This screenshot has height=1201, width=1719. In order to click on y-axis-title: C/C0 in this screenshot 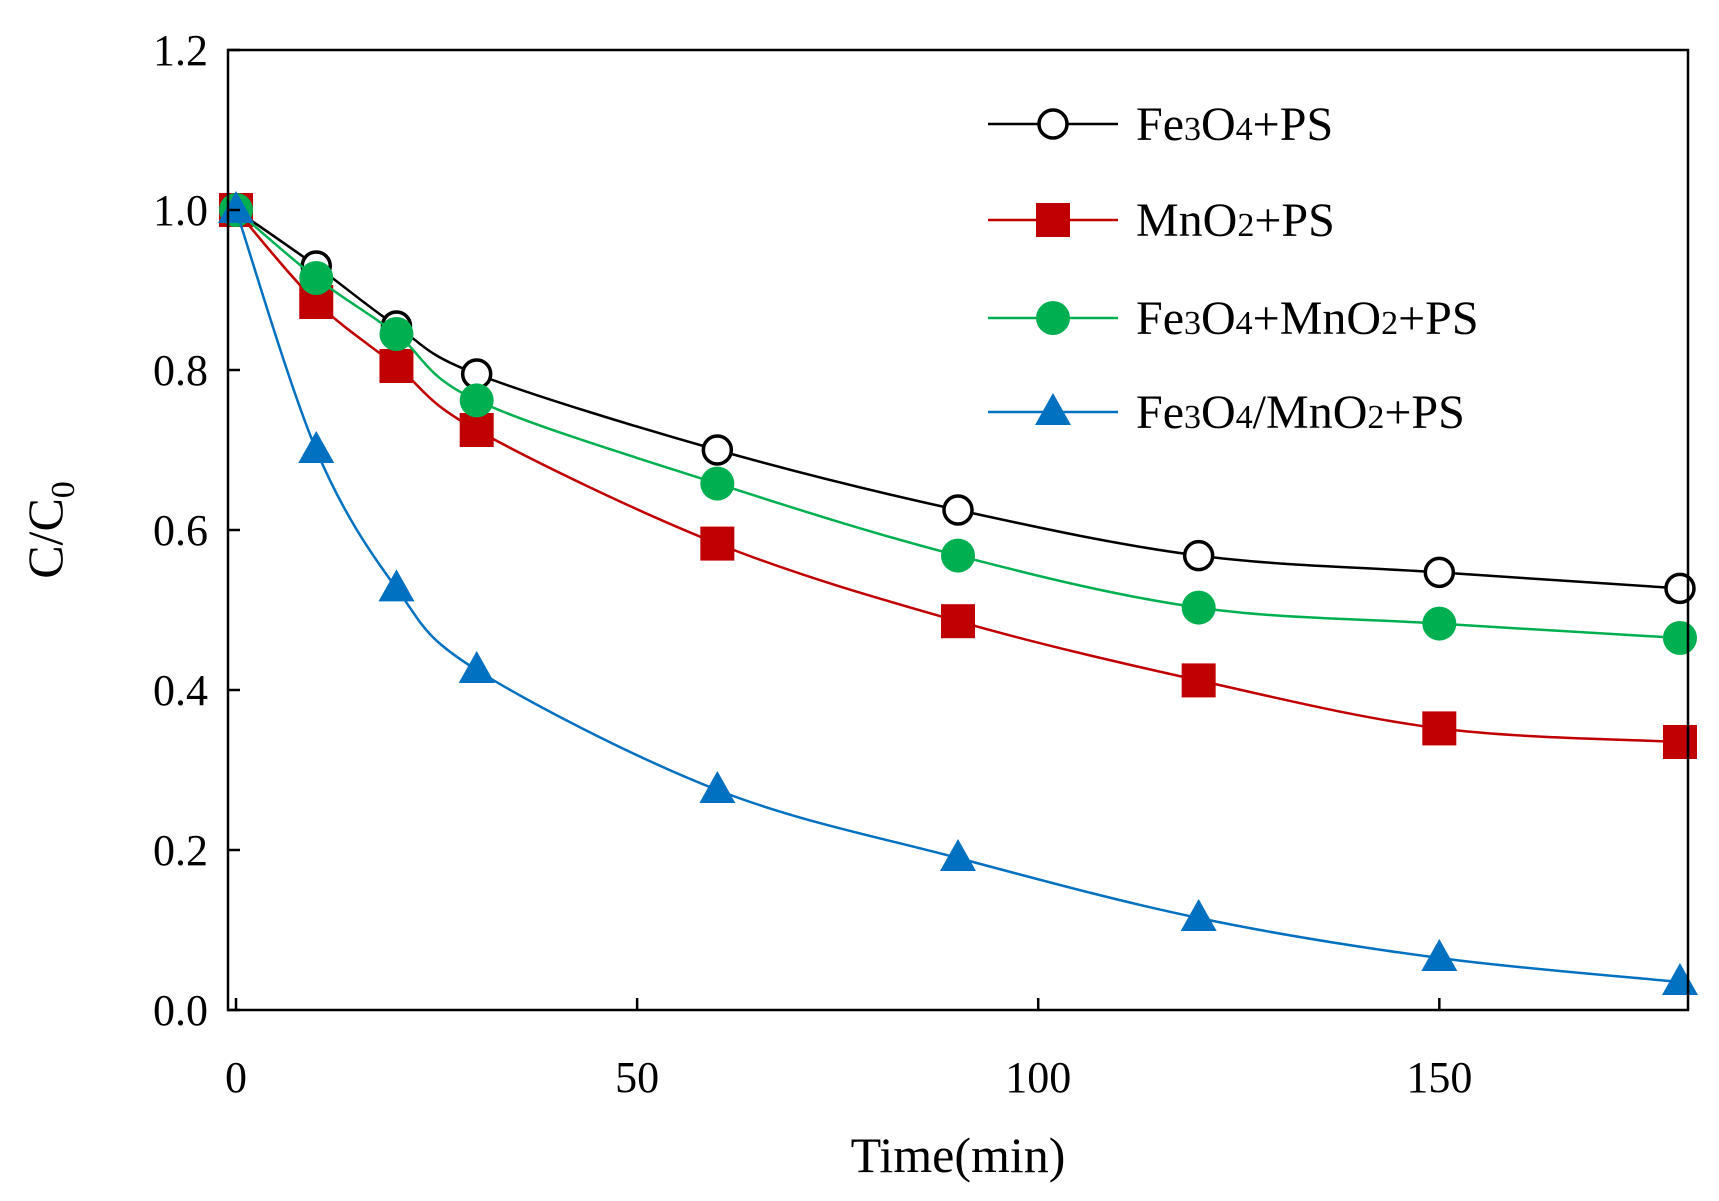, I will do `click(49, 530)`.